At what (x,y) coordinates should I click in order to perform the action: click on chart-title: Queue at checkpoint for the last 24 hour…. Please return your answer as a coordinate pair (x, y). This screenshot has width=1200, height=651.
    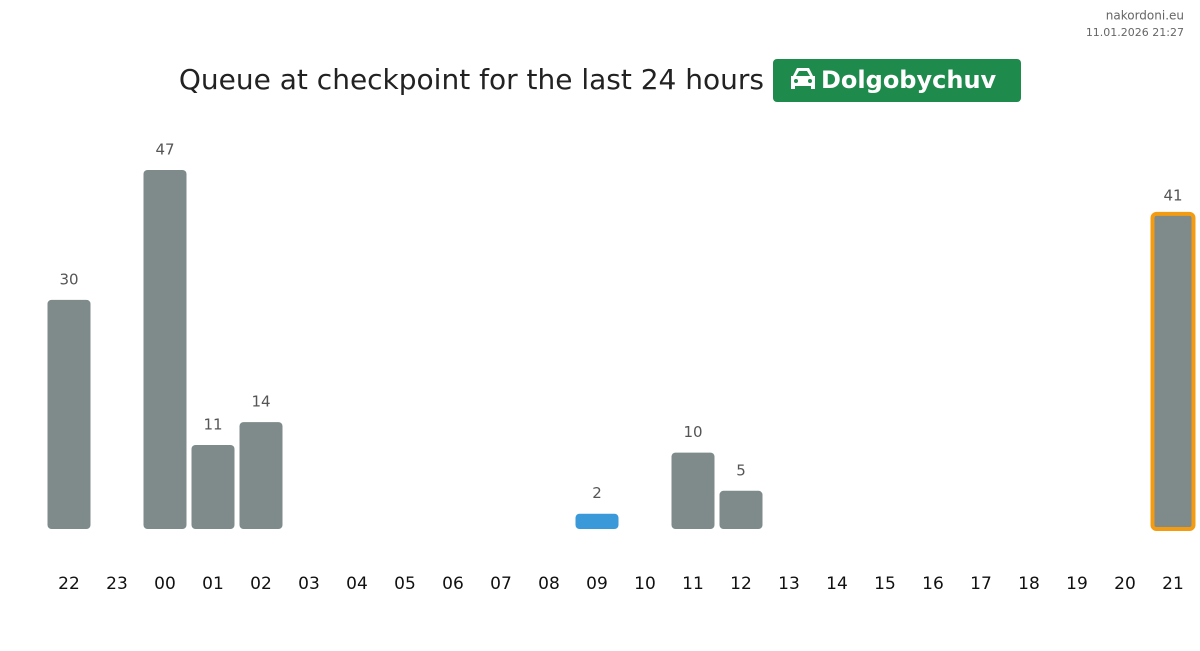
    Looking at the image, I should click on (471, 79).